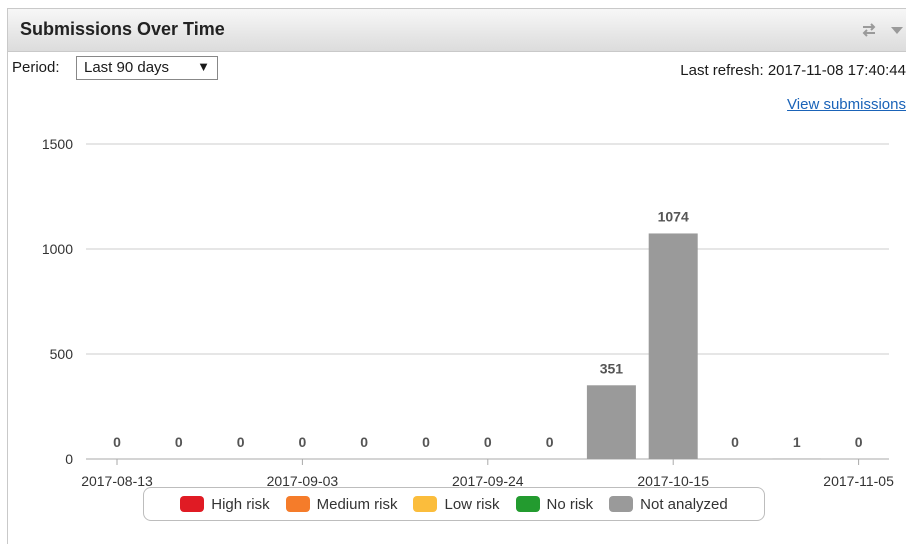 This screenshot has width=906, height=544. What do you see at coordinates (897, 30) in the screenshot?
I see `dropdown-menu-icon` at bounding box center [897, 30].